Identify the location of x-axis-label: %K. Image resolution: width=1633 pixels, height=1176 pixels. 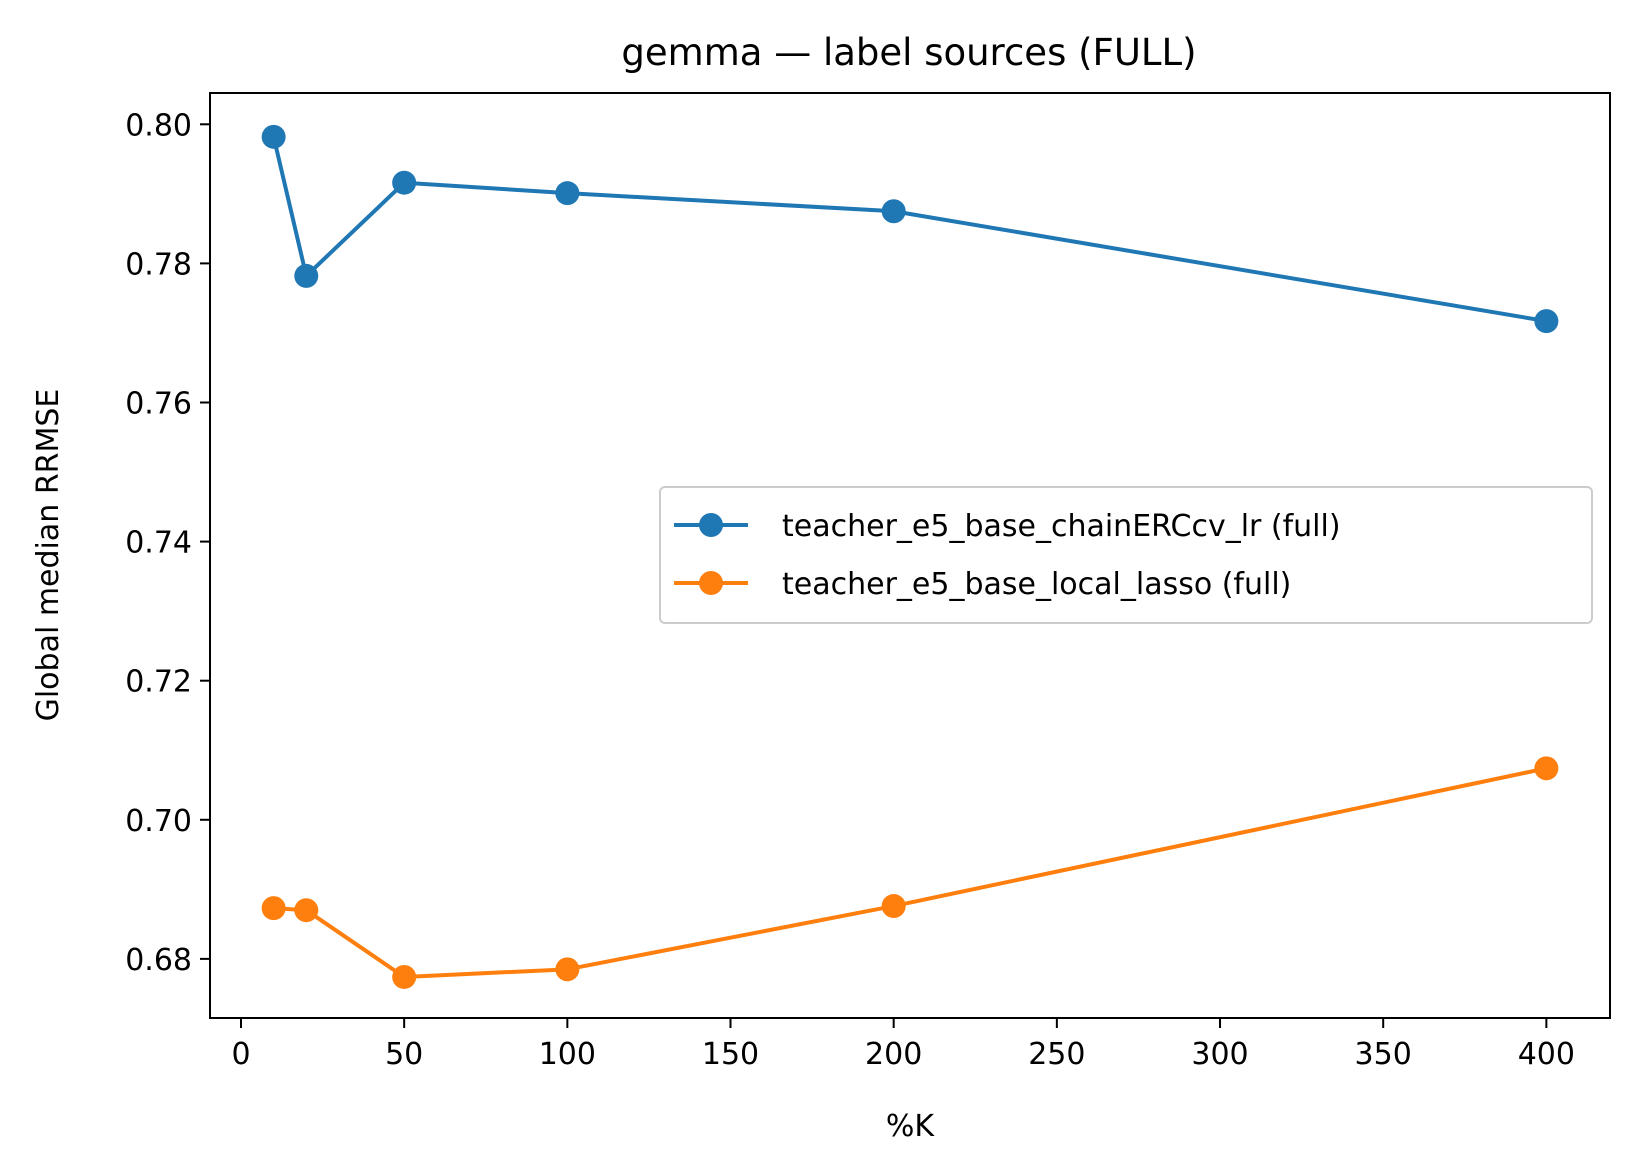
(911, 1126).